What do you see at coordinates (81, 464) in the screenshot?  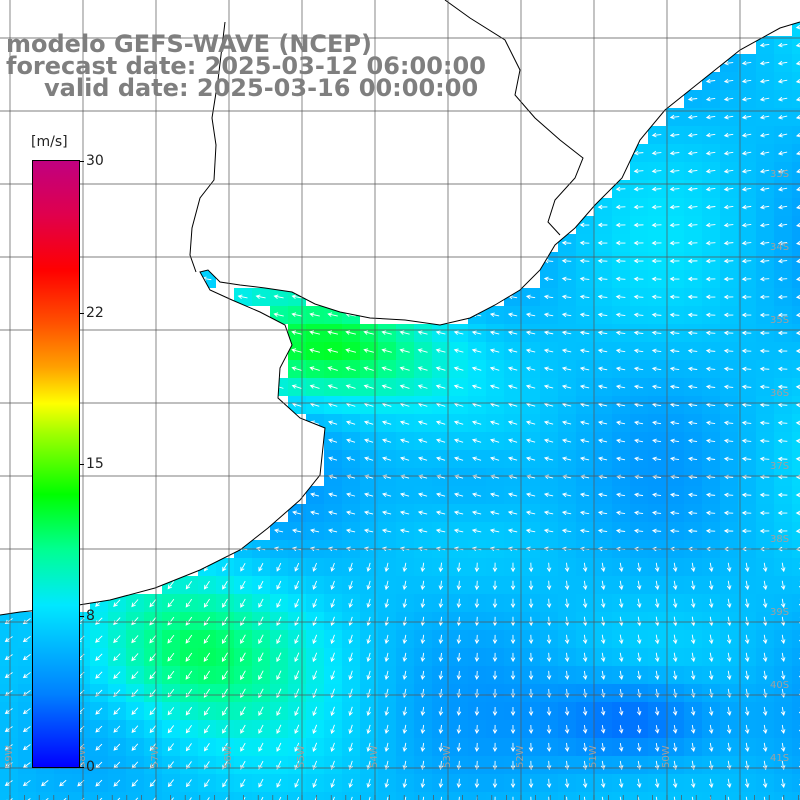 I see `colorbar-tick-mark` at bounding box center [81, 464].